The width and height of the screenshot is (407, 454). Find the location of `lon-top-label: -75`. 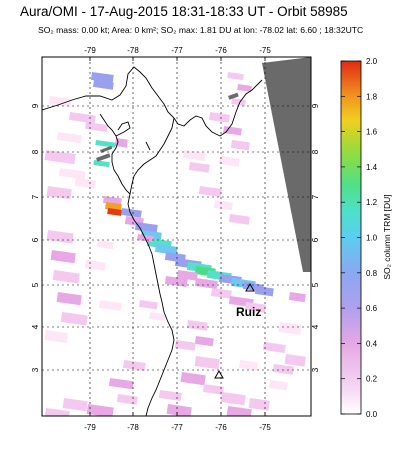

lon-top-label: -75 is located at coordinates (265, 50).